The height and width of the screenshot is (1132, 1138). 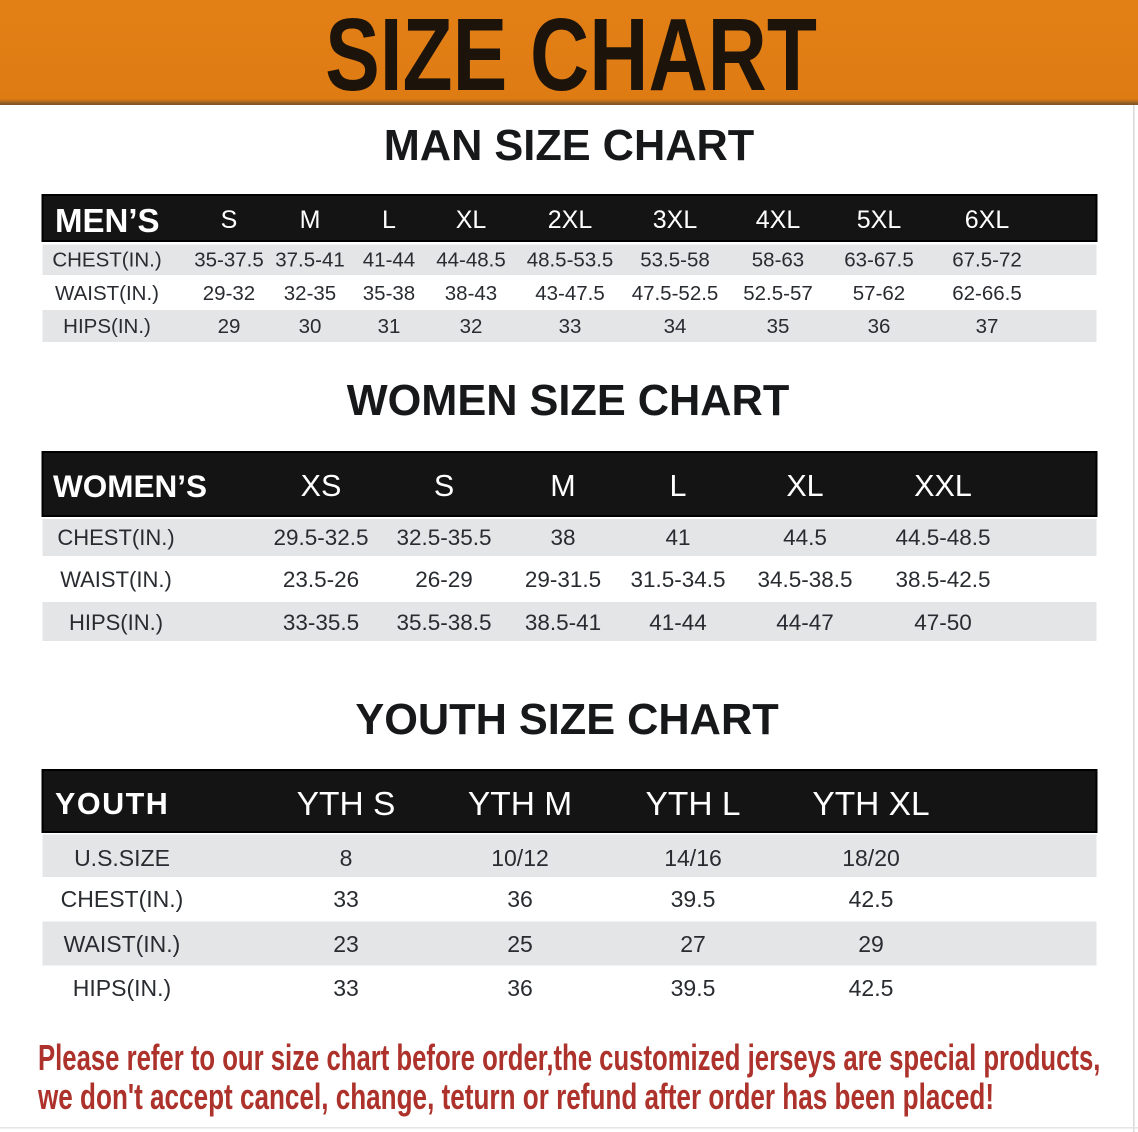 What do you see at coordinates (346, 858) in the screenshot?
I see `svg-text: 8` at bounding box center [346, 858].